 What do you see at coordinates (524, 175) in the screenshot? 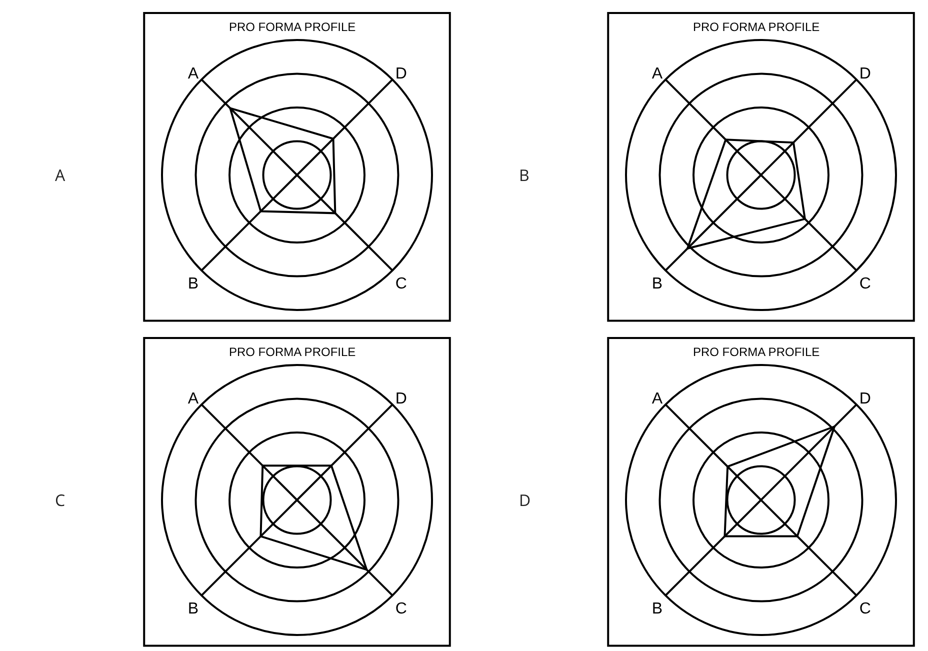
I see `text: B` at bounding box center [524, 175].